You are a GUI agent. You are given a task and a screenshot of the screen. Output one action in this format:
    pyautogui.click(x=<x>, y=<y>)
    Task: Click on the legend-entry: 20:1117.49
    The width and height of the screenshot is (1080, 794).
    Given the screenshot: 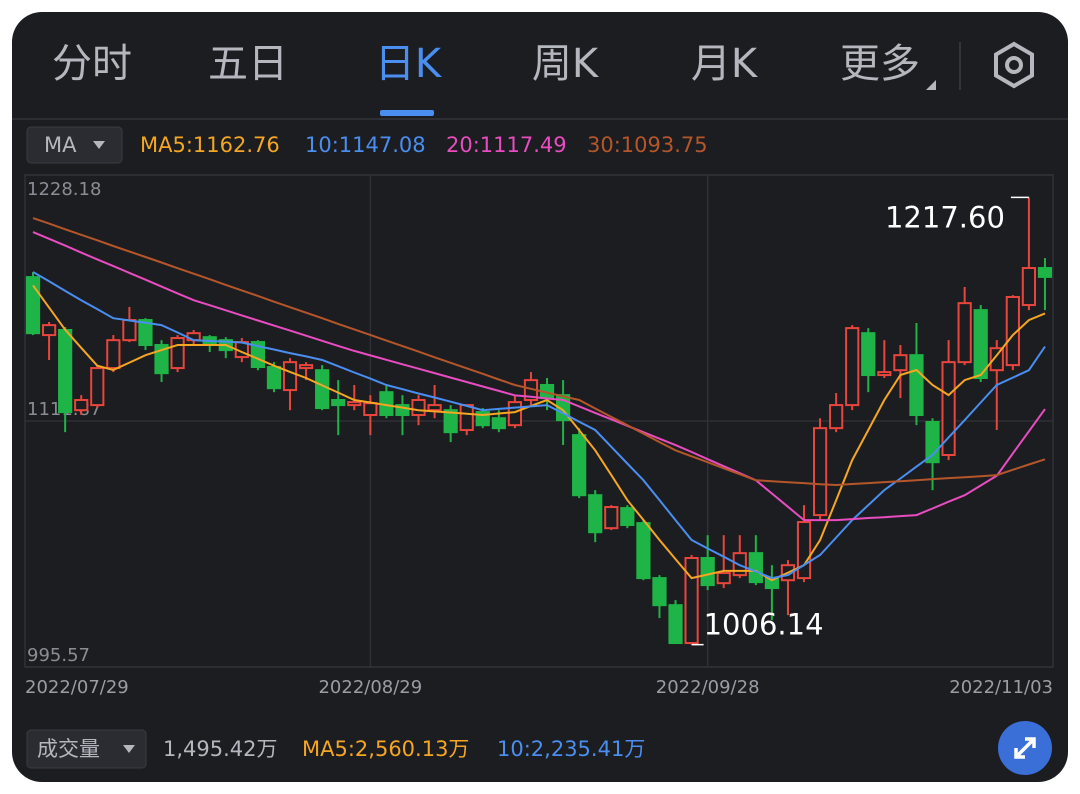 What is the action you would take?
    pyautogui.click(x=506, y=145)
    